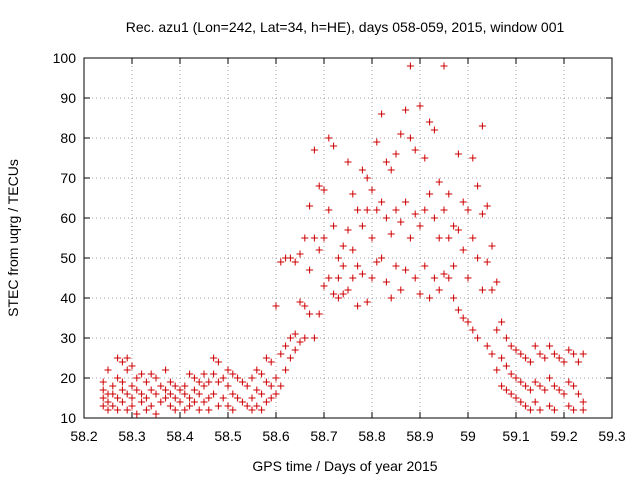 The height and width of the screenshot is (480, 640). What do you see at coordinates (227, 436) in the screenshot?
I see `x-tick-label: 58.5` at bounding box center [227, 436].